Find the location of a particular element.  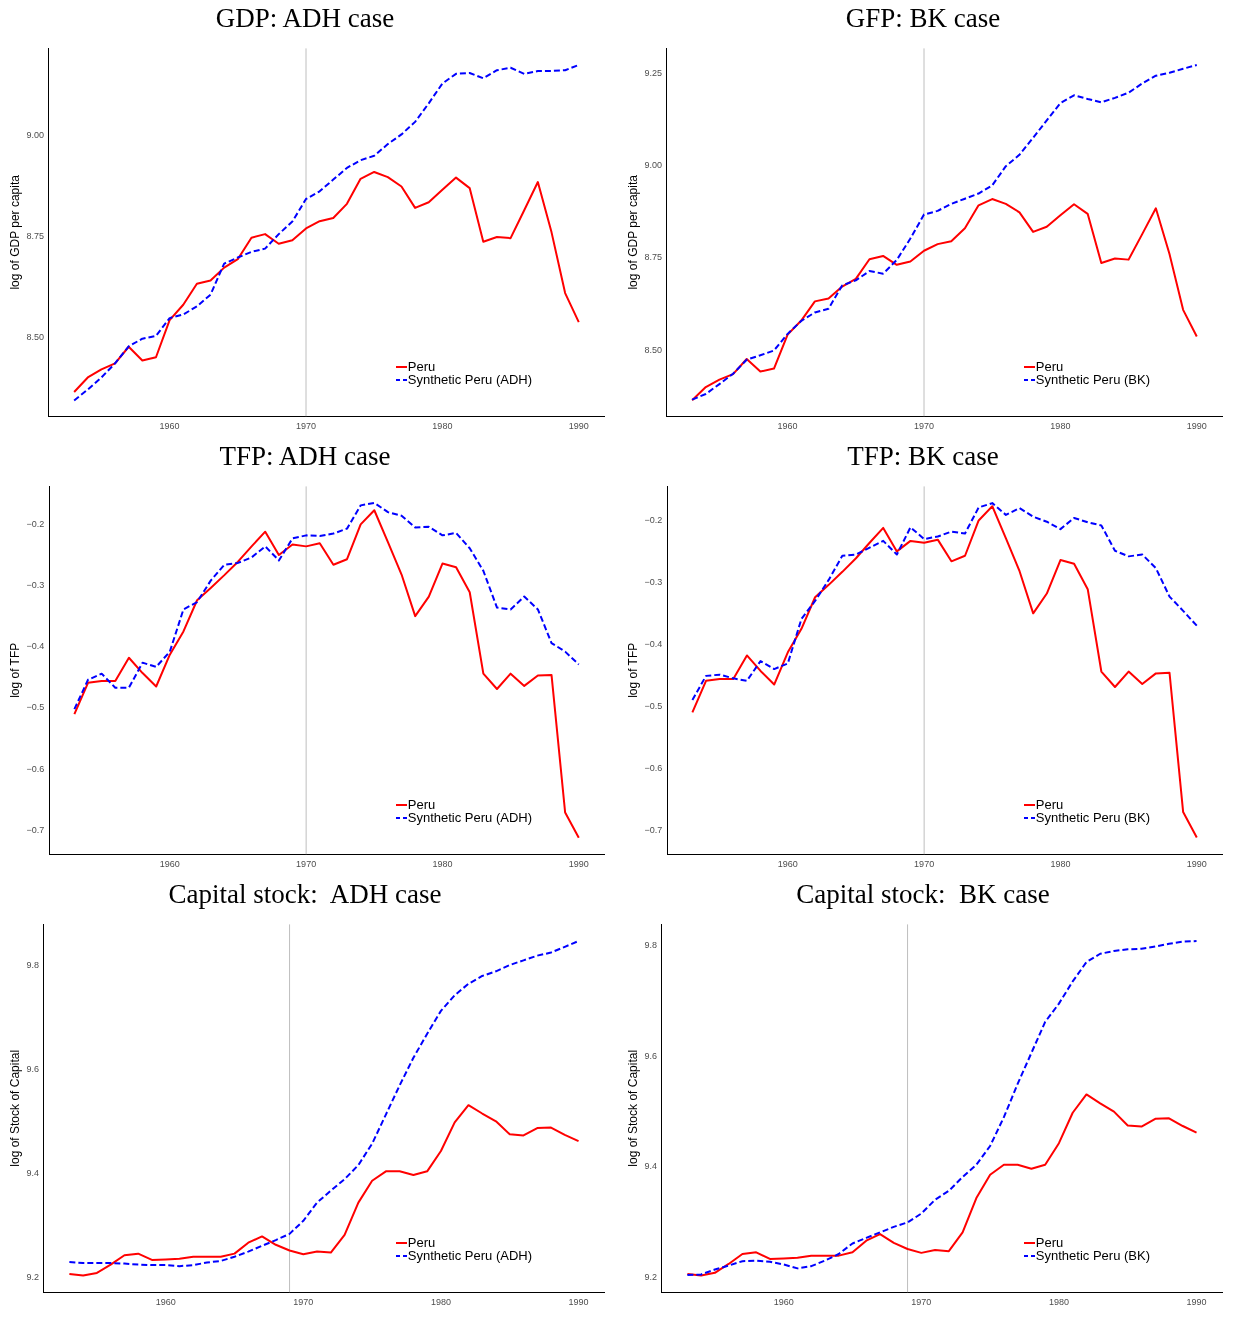

chart-title: TFP: BK case is located at coordinates (923, 456).